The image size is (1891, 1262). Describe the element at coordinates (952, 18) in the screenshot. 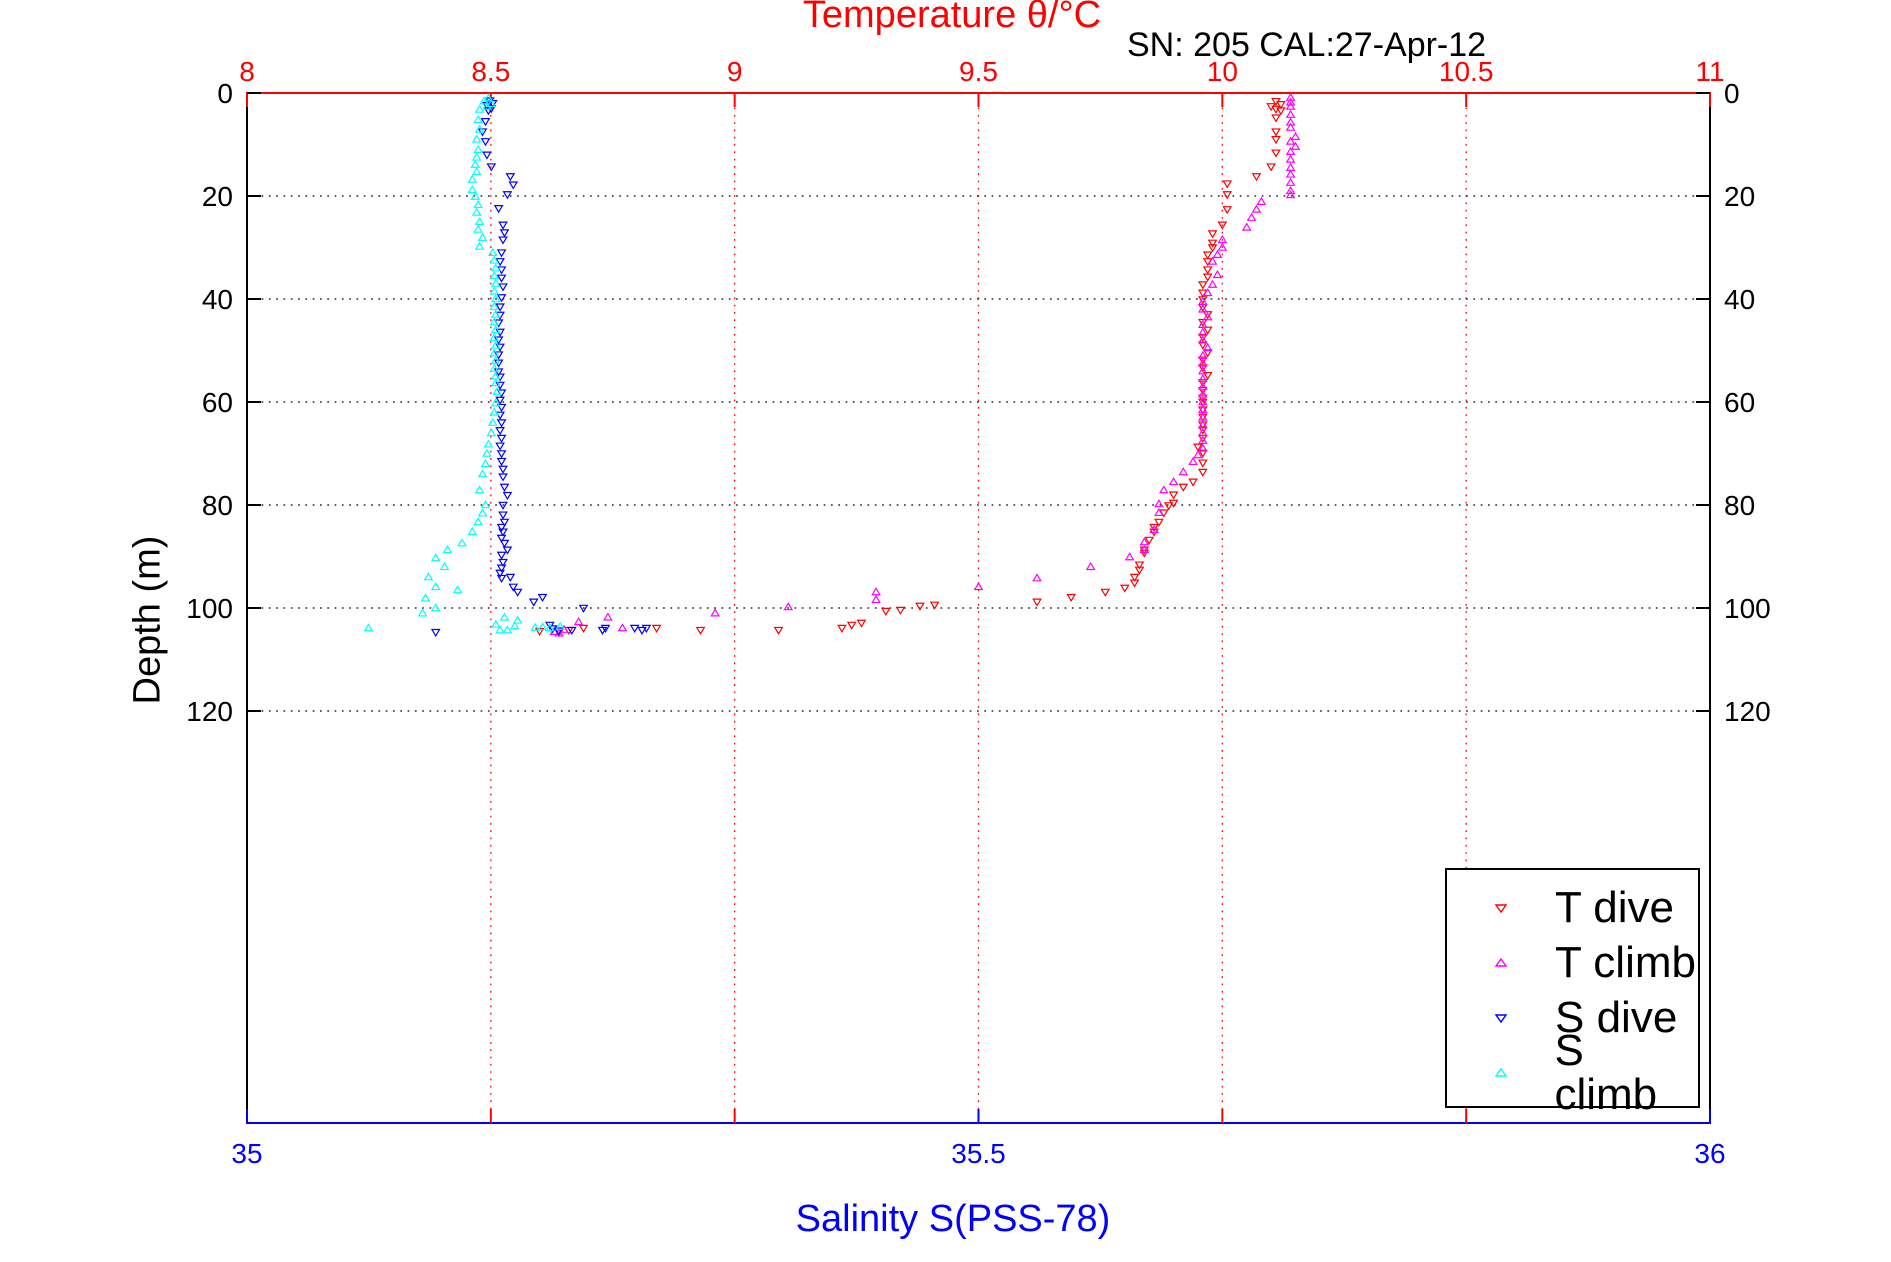

I see `chart-title: Temperature θ/°C` at that location.